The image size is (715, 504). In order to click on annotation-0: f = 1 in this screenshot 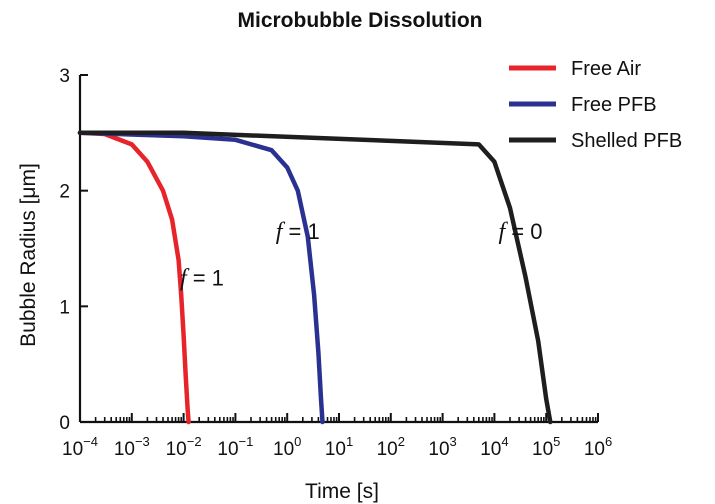, I will do `click(202, 278)`.